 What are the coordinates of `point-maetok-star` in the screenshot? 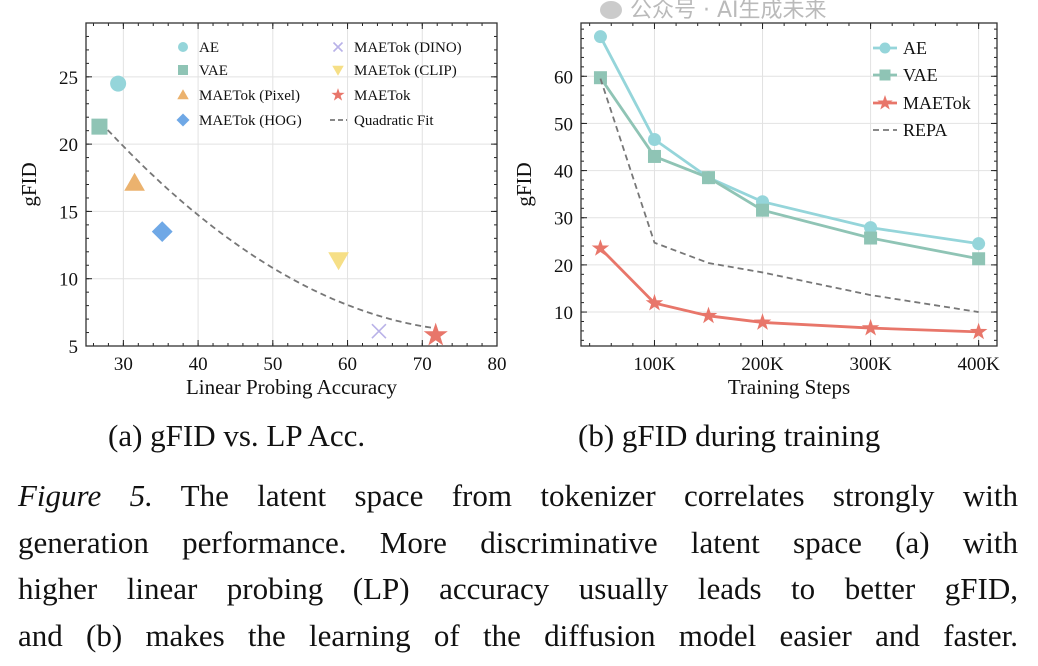 It's located at (435, 334).